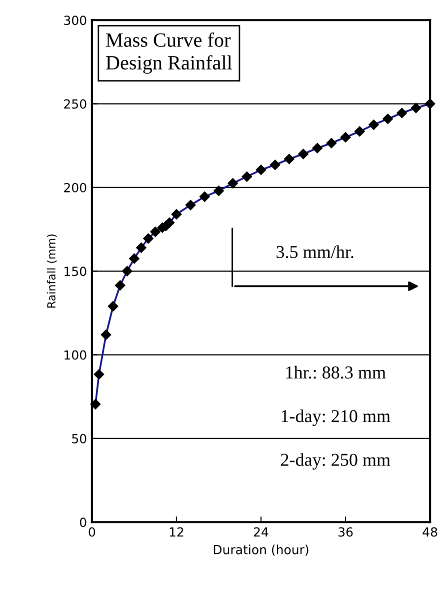 The image size is (442, 592). What do you see at coordinates (169, 53) in the screenshot?
I see `text: Mass Curve for Design Rainfall` at bounding box center [169, 53].